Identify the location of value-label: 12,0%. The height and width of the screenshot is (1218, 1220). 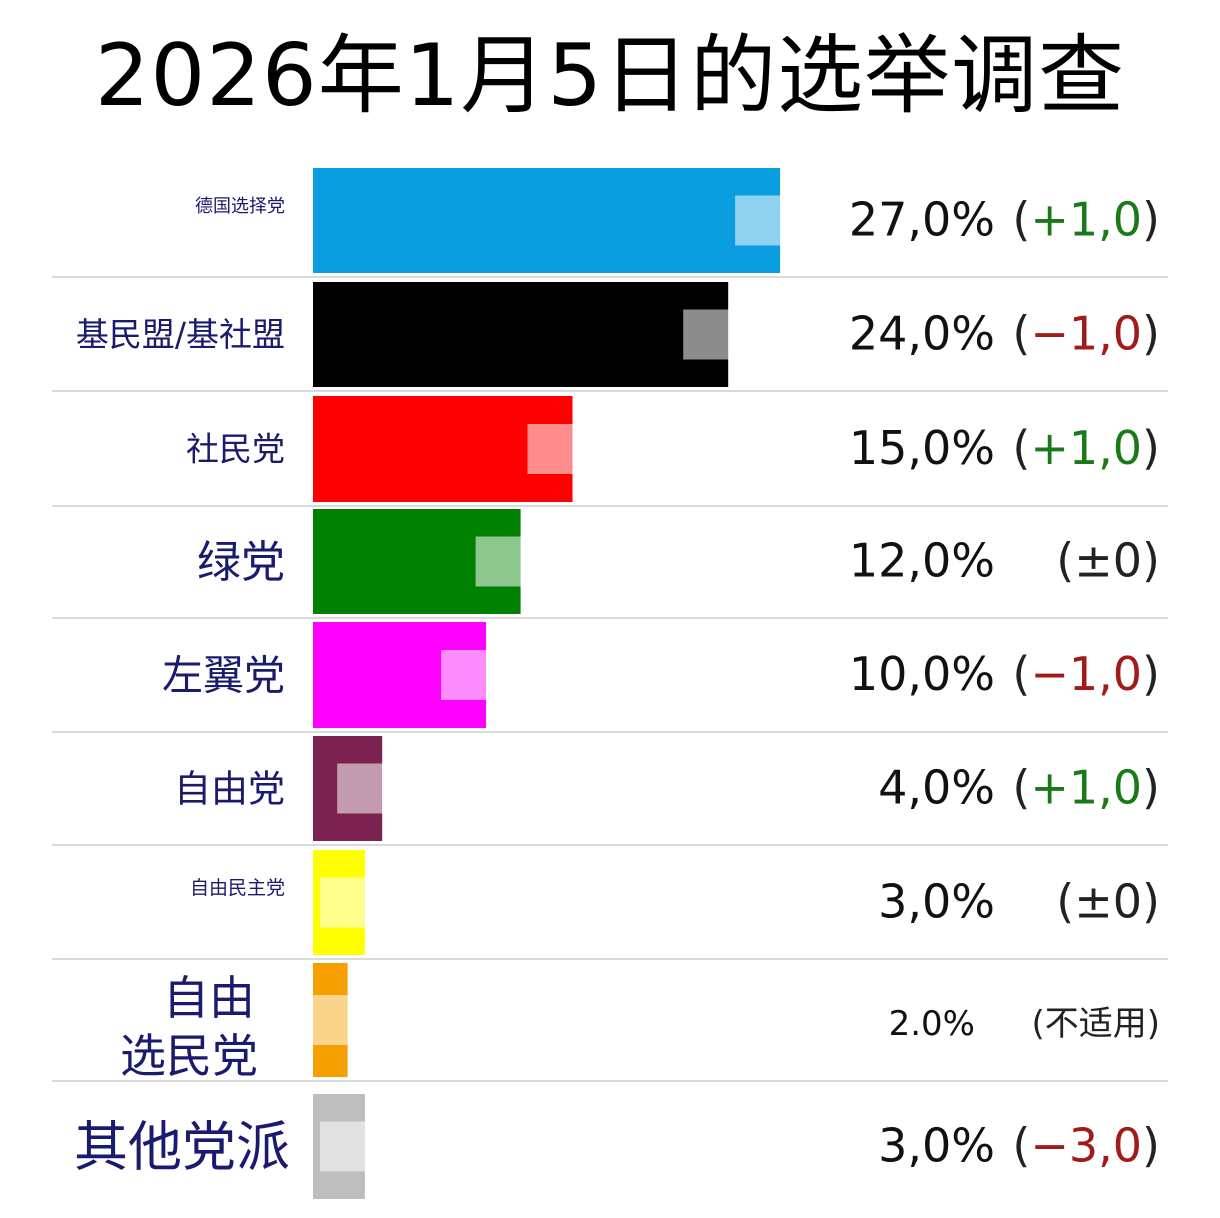
(922, 561).